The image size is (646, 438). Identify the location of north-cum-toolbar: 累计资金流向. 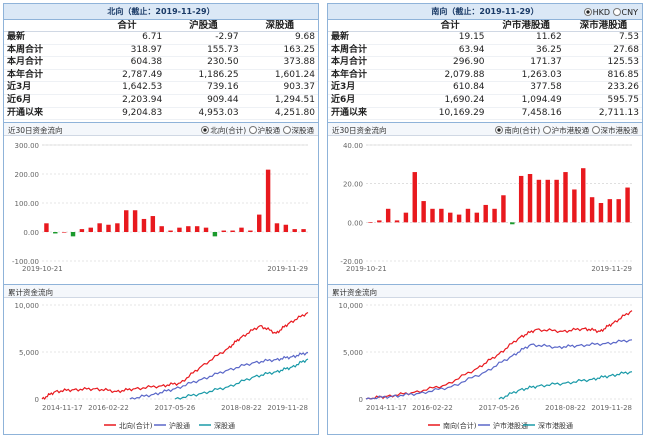
(161, 291).